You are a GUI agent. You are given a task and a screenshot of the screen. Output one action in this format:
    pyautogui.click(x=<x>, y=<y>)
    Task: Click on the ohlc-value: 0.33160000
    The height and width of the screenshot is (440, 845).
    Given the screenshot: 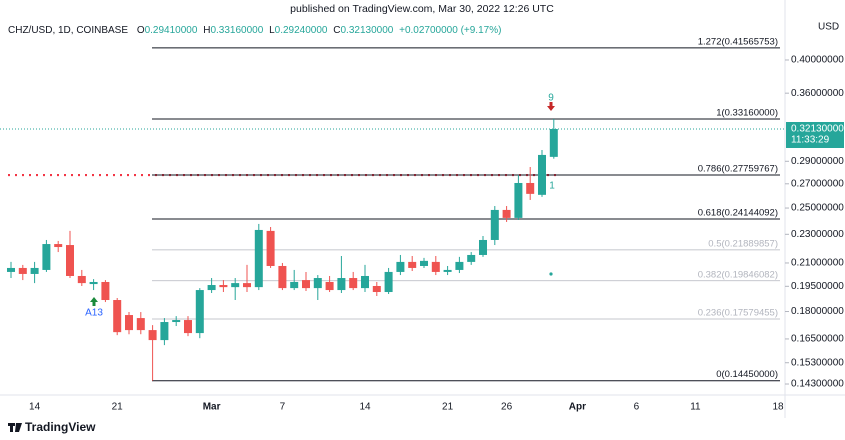 What is the action you would take?
    pyautogui.click(x=236, y=30)
    